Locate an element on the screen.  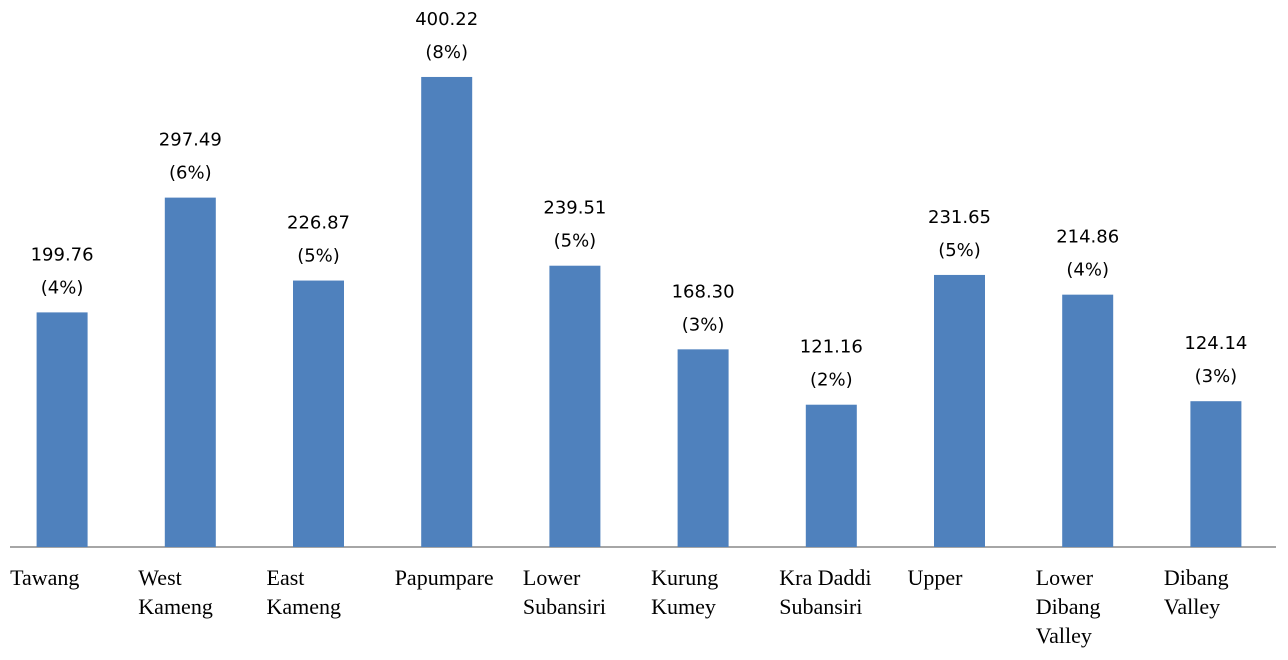
value-label: 231.65 is located at coordinates (959, 217).